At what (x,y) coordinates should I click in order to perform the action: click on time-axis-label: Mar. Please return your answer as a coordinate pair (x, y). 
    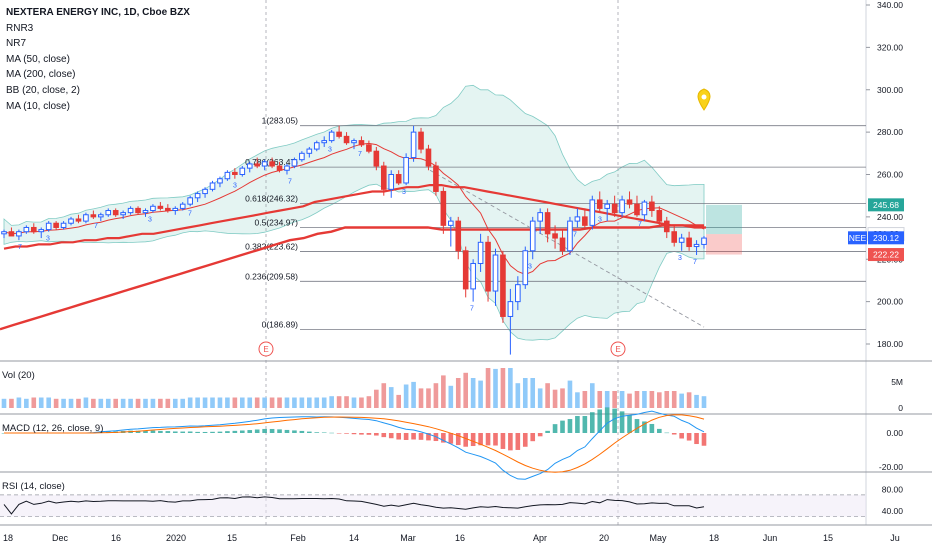
    Looking at the image, I should click on (408, 538).